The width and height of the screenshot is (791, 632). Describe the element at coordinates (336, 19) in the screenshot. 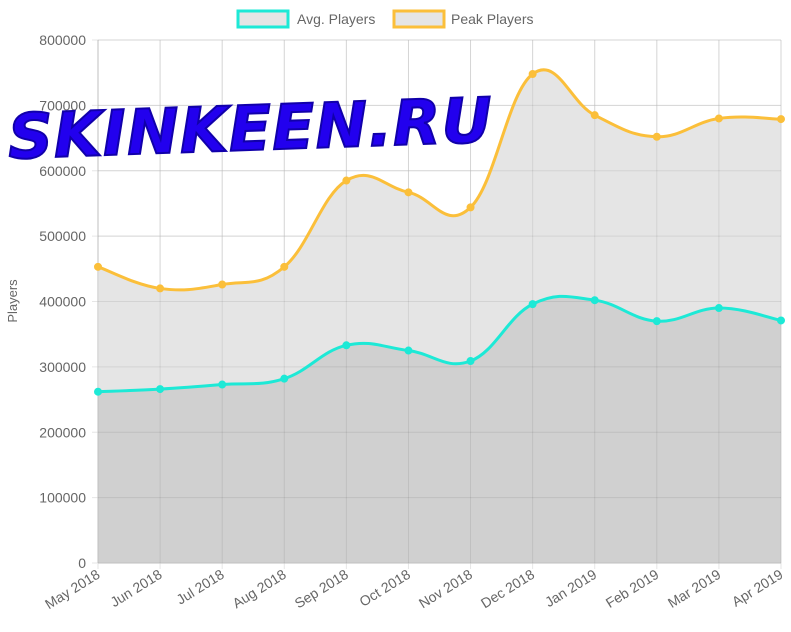

I see `legend-label-avg-players: Avg. Players` at that location.